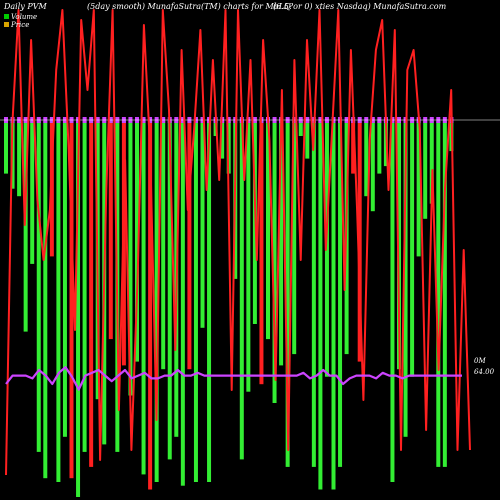 This screenshot has height=500, width=500. What do you see at coordinates (6, 16) in the screenshot?
I see `legend-swatch-volume` at bounding box center [6, 16].